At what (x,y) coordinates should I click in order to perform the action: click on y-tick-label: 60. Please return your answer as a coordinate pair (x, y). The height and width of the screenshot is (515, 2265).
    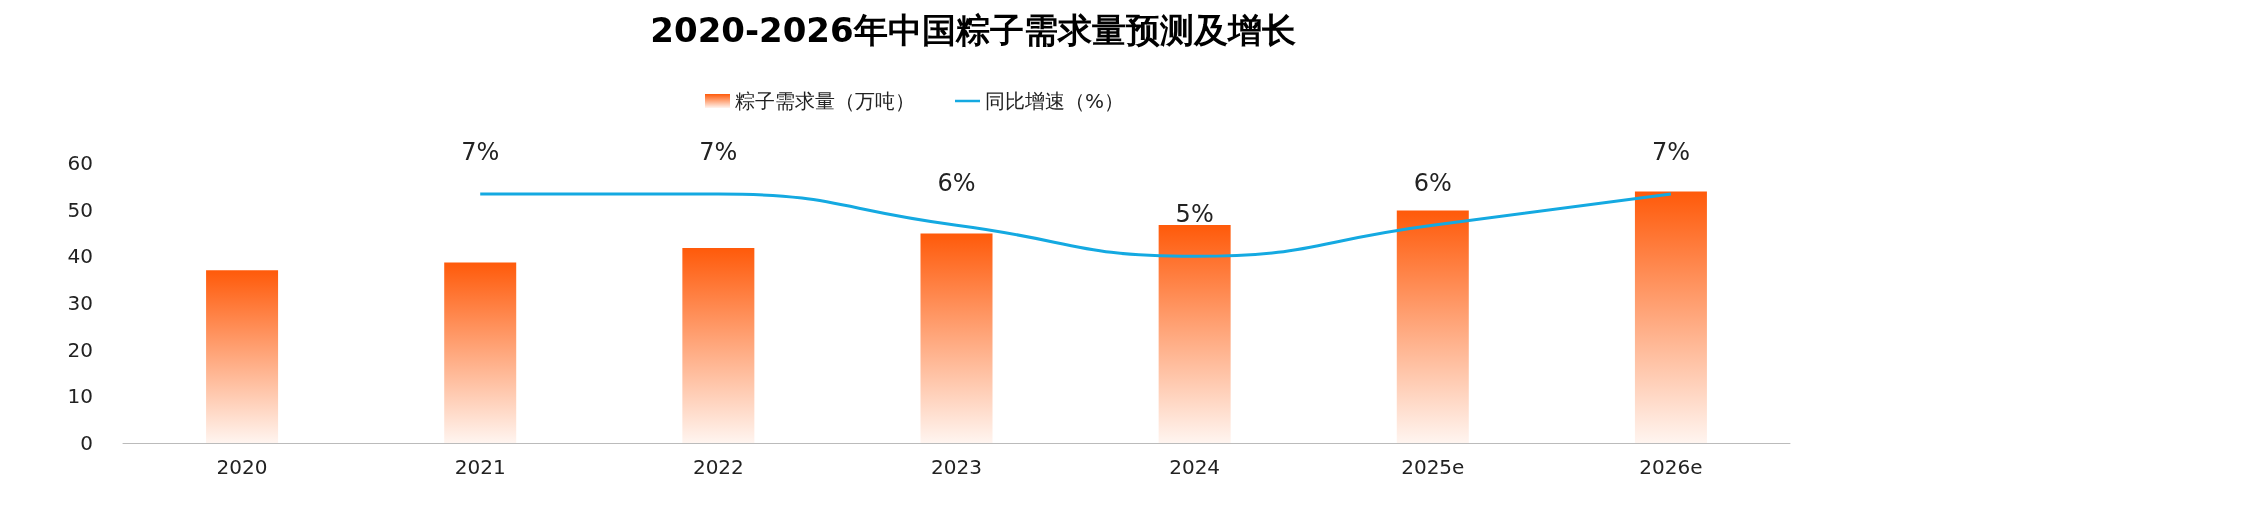
    Looking at the image, I should click on (80, 163).